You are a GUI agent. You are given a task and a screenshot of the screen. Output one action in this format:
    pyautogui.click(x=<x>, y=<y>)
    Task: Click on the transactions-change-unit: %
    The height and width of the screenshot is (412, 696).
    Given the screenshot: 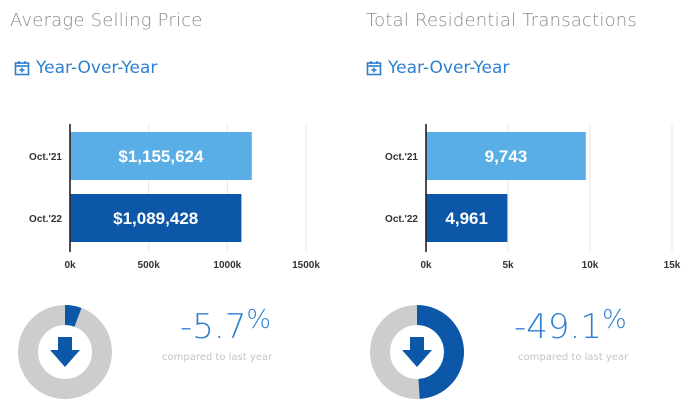 What is the action you would take?
    pyautogui.click(x=614, y=320)
    